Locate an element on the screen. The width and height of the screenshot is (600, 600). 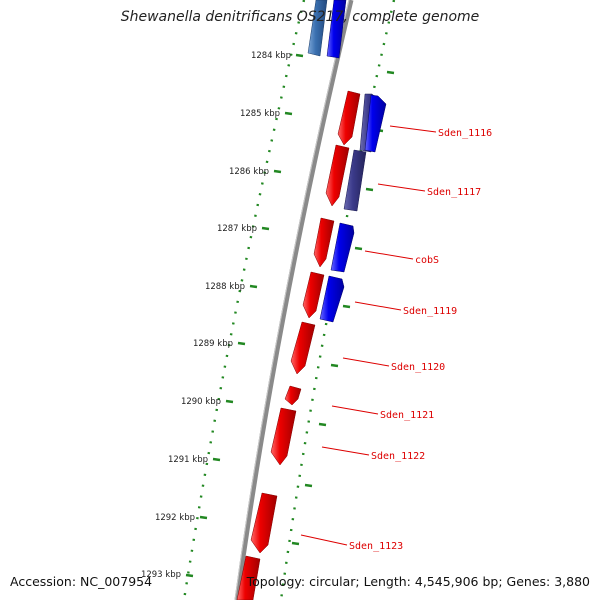
tick-label: 1287 kbp is located at coordinates (237, 229).